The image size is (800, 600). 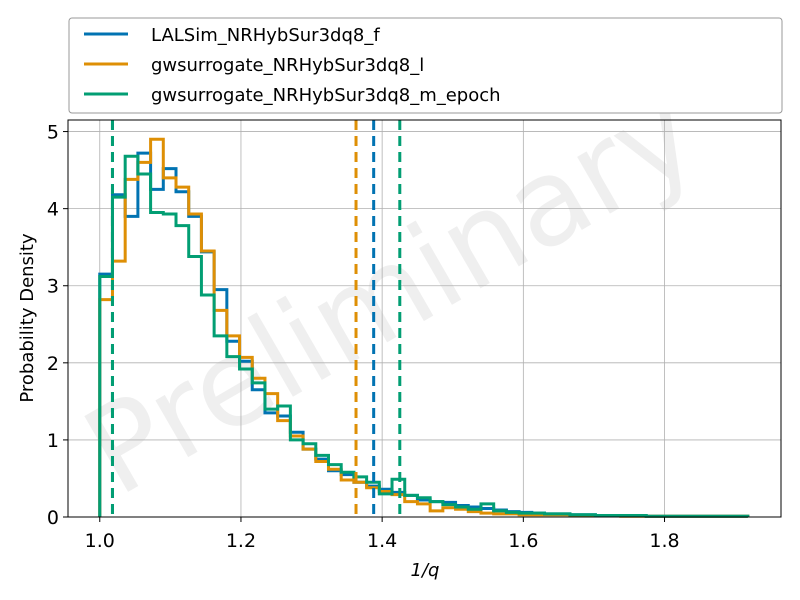 I want to click on y-tick-label: 1, so click(x=53, y=441).